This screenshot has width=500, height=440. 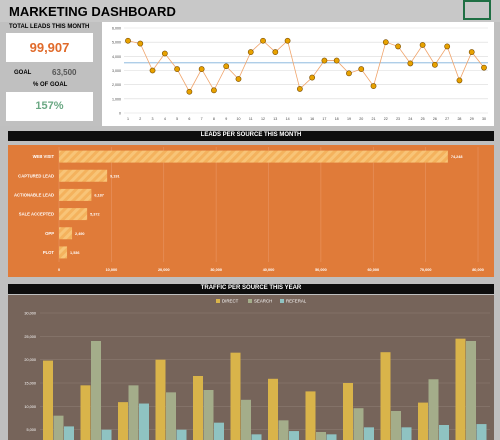 I want to click on total-leads-box: 99,907, so click(x=49, y=47).